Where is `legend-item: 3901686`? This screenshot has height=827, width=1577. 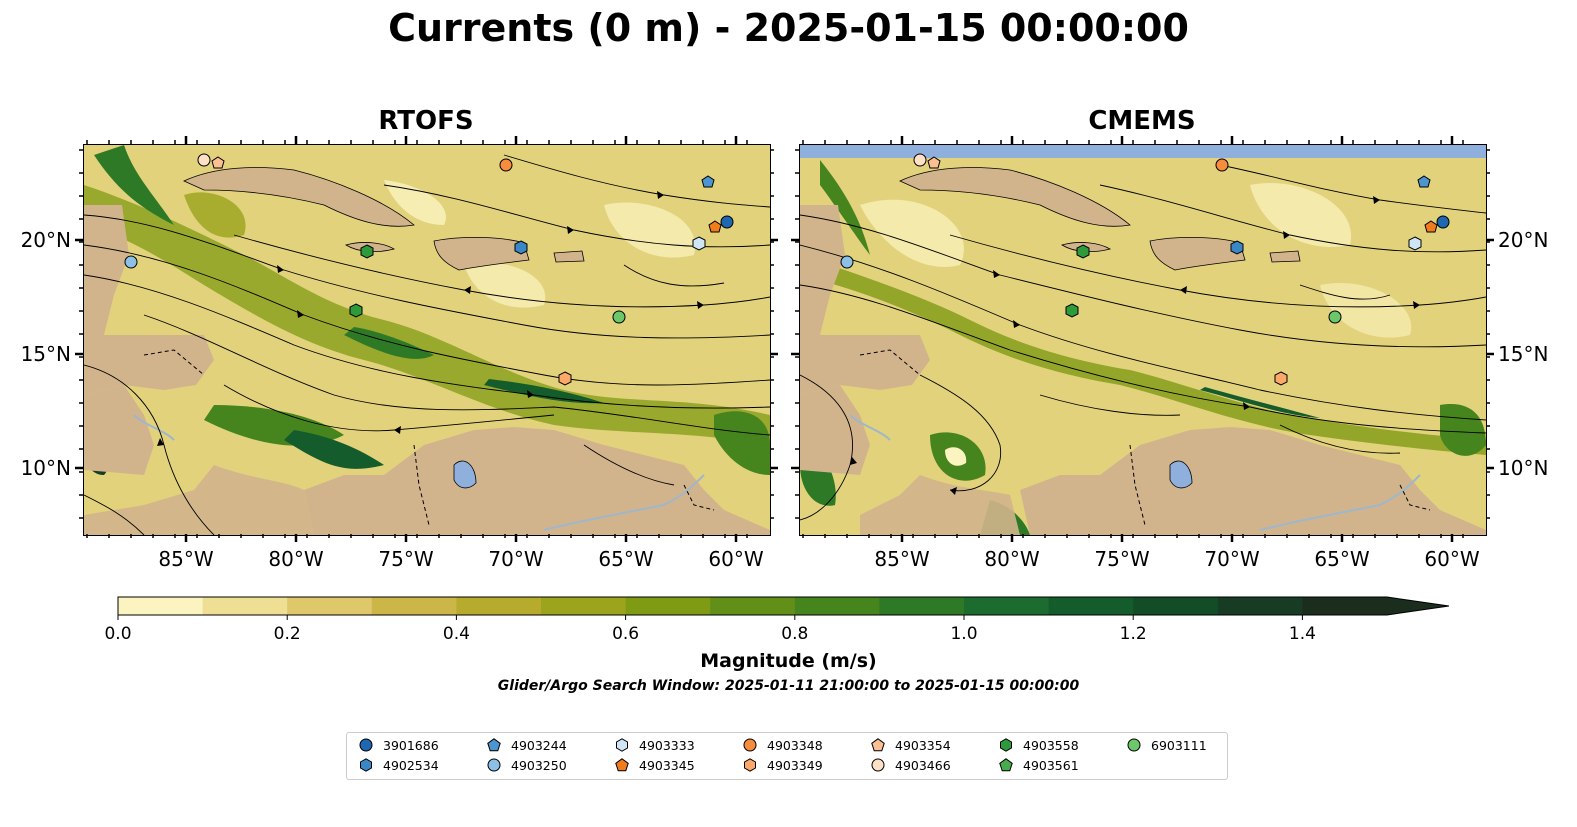 legend-item: 3901686 is located at coordinates (399, 745).